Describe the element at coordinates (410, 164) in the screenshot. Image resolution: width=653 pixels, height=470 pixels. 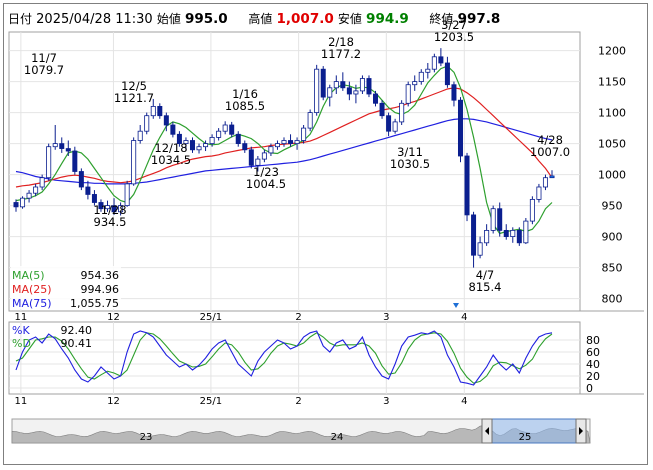
I see `annotation-value: 1030.5` at that location.